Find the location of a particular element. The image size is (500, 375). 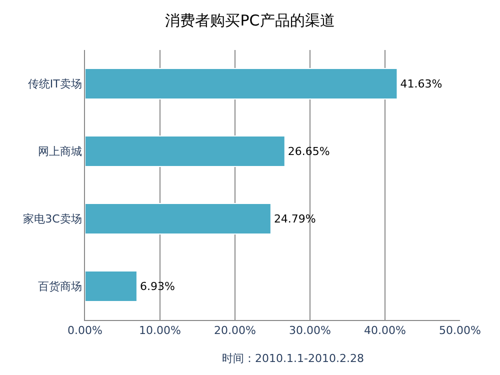

data-label: 24.79% is located at coordinates (295, 219).